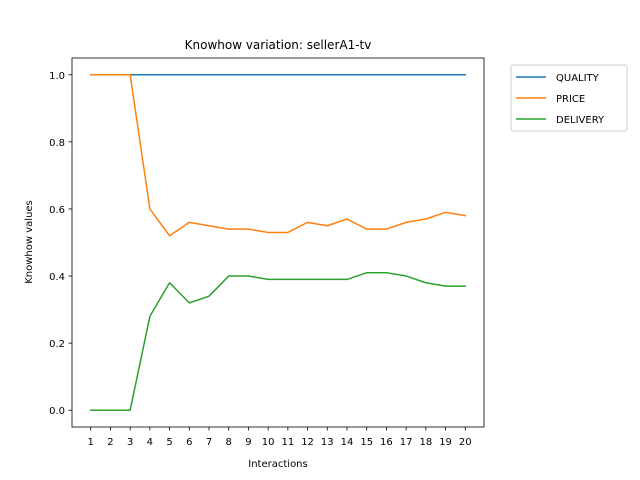  What do you see at coordinates (327, 442) in the screenshot?
I see `x-tick-label: 13` at bounding box center [327, 442].